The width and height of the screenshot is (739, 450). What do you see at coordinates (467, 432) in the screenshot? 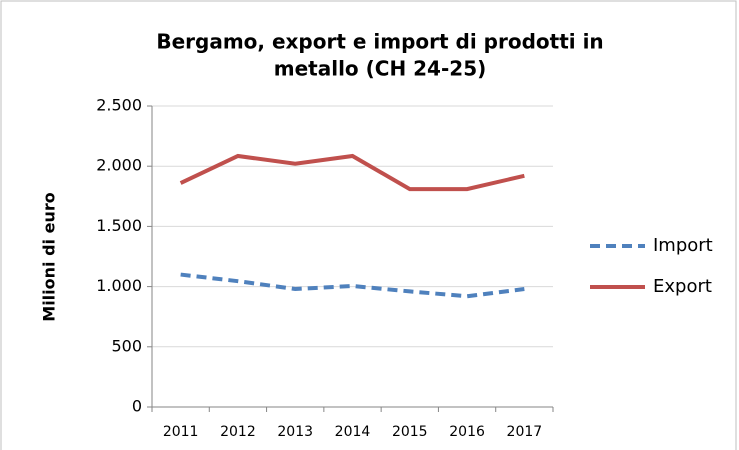
I see `x-tick-label: 2016` at bounding box center [467, 432].